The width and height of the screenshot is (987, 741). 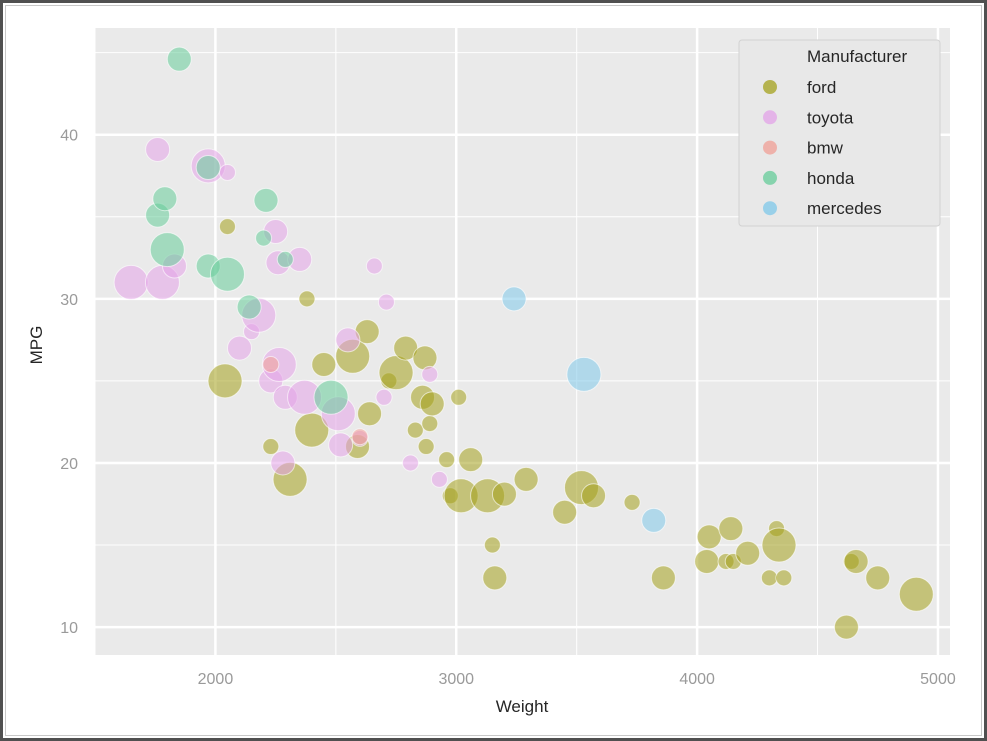 What do you see at coordinates (69, 464) in the screenshot?
I see `y-tick-label: 20` at bounding box center [69, 464].